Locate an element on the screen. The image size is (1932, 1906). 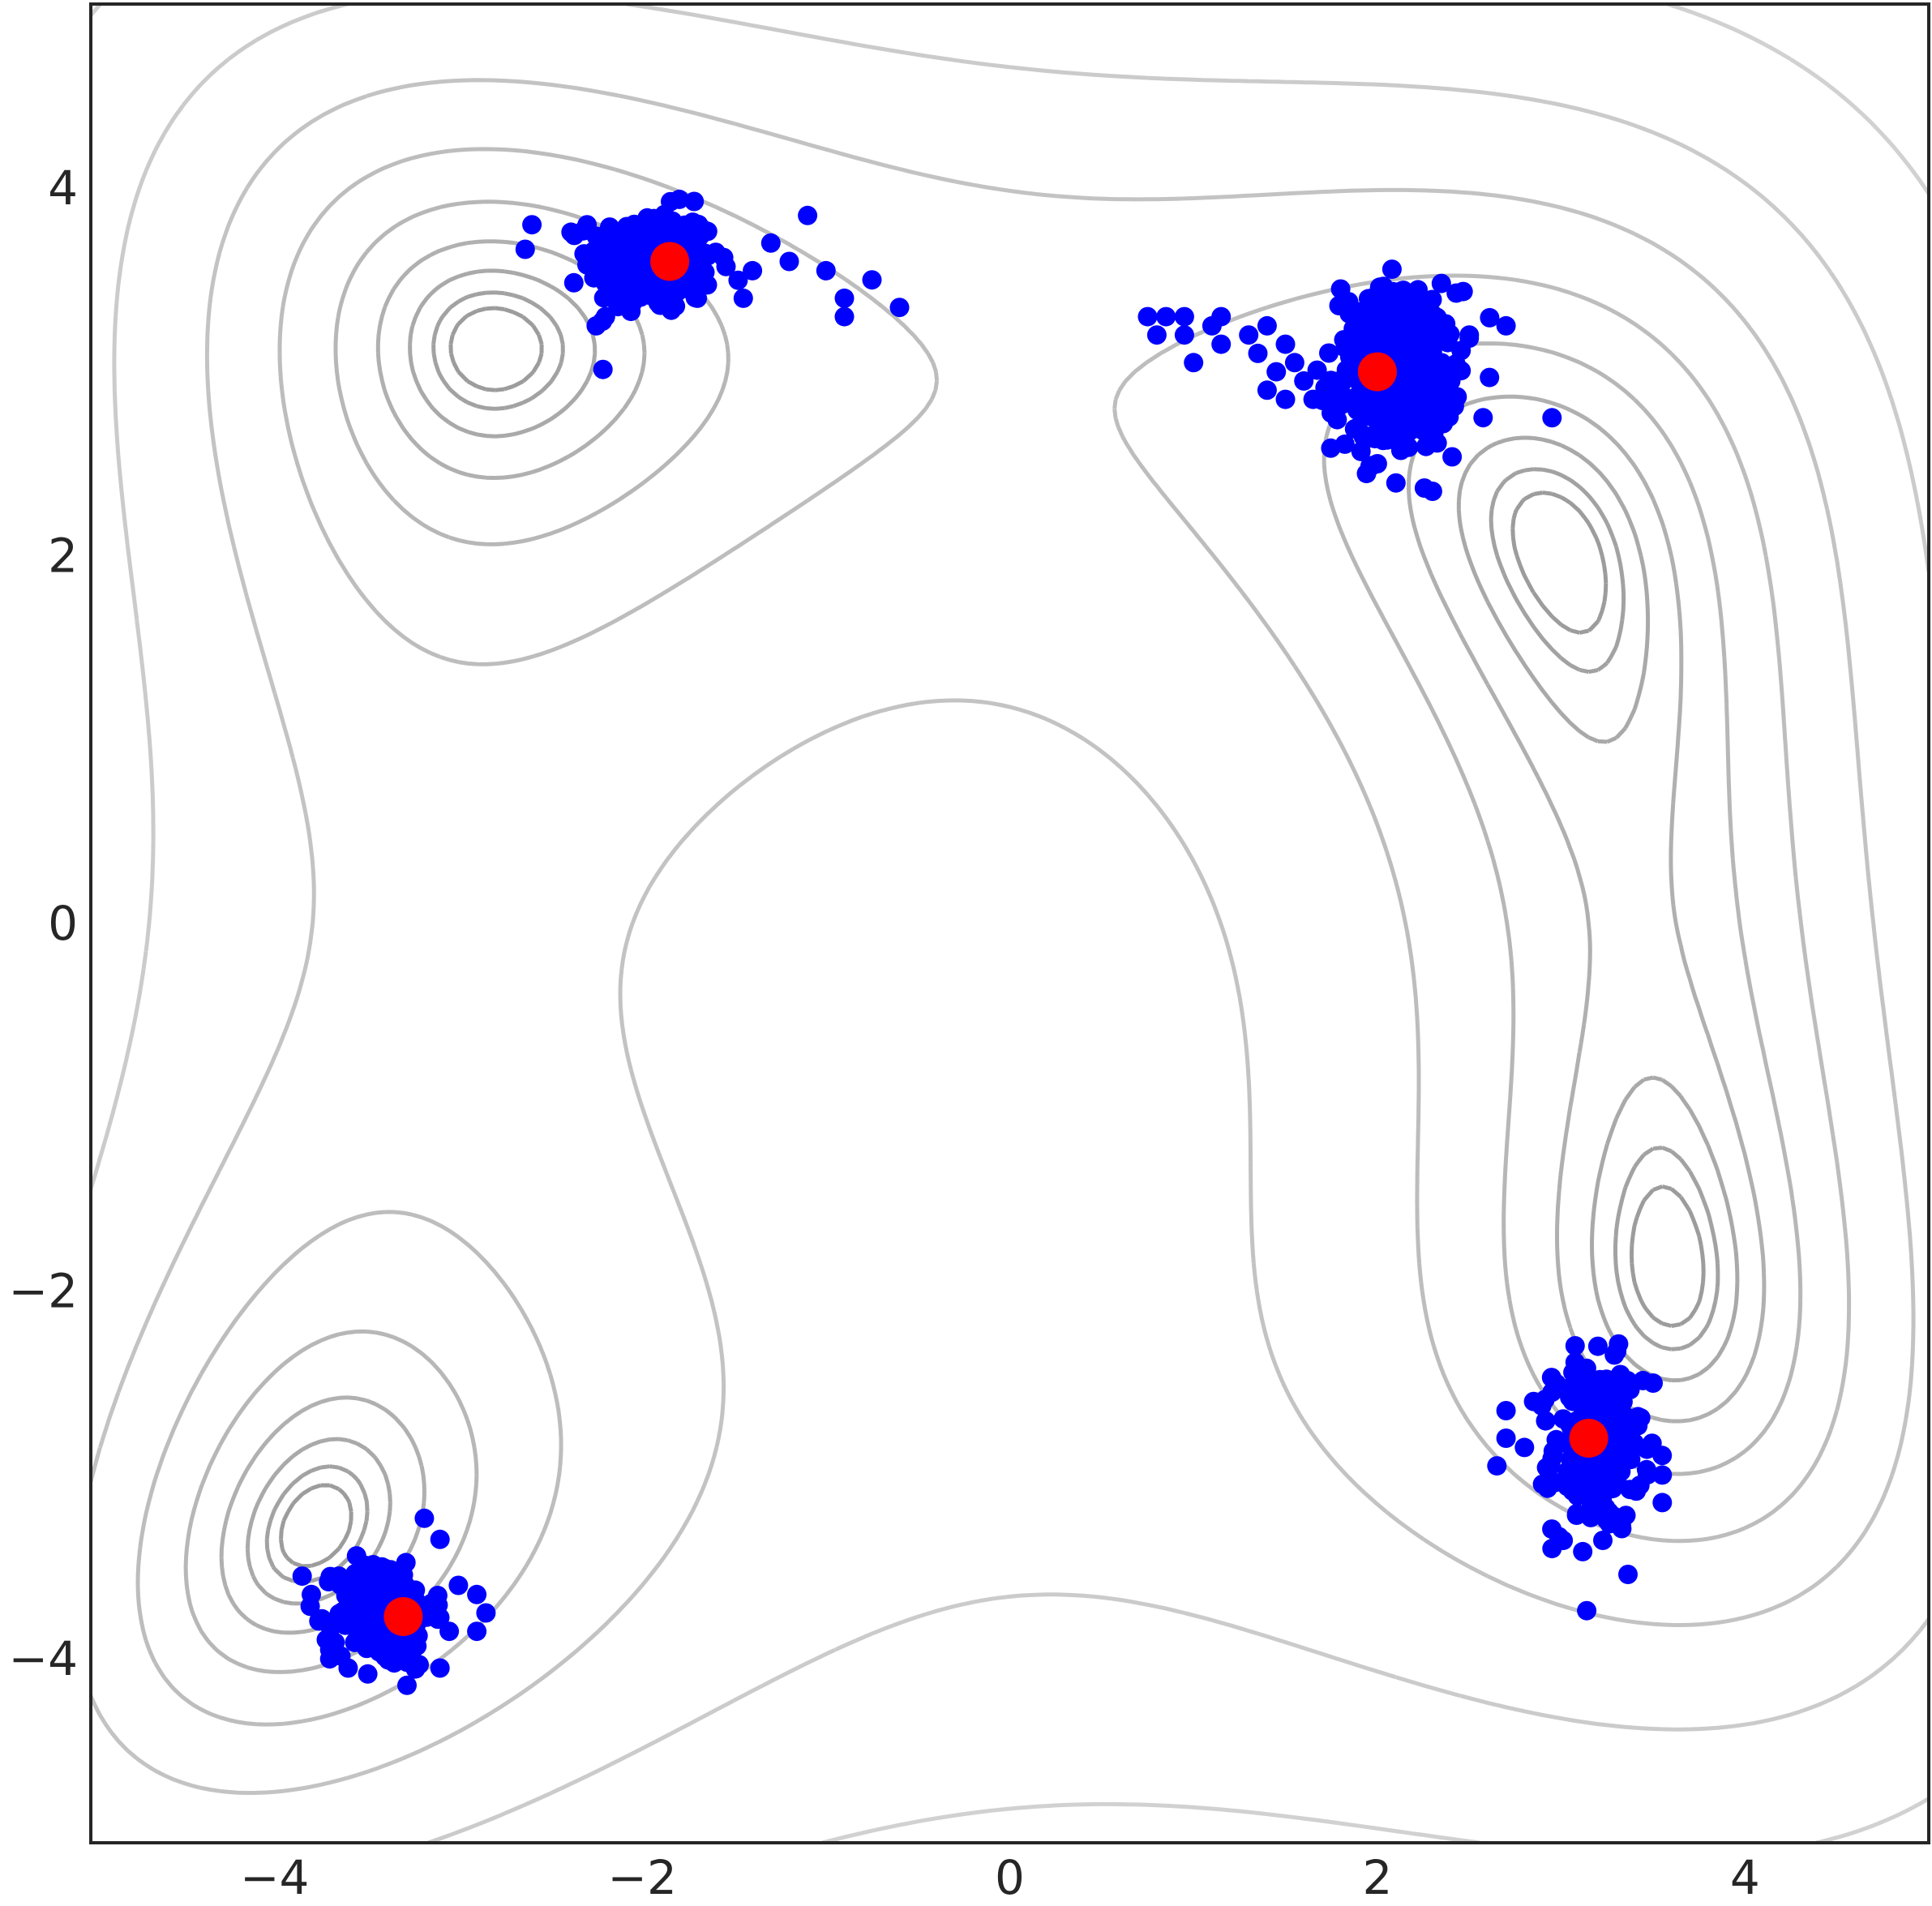
y-tick-label: −2 is located at coordinates (44, 1291).